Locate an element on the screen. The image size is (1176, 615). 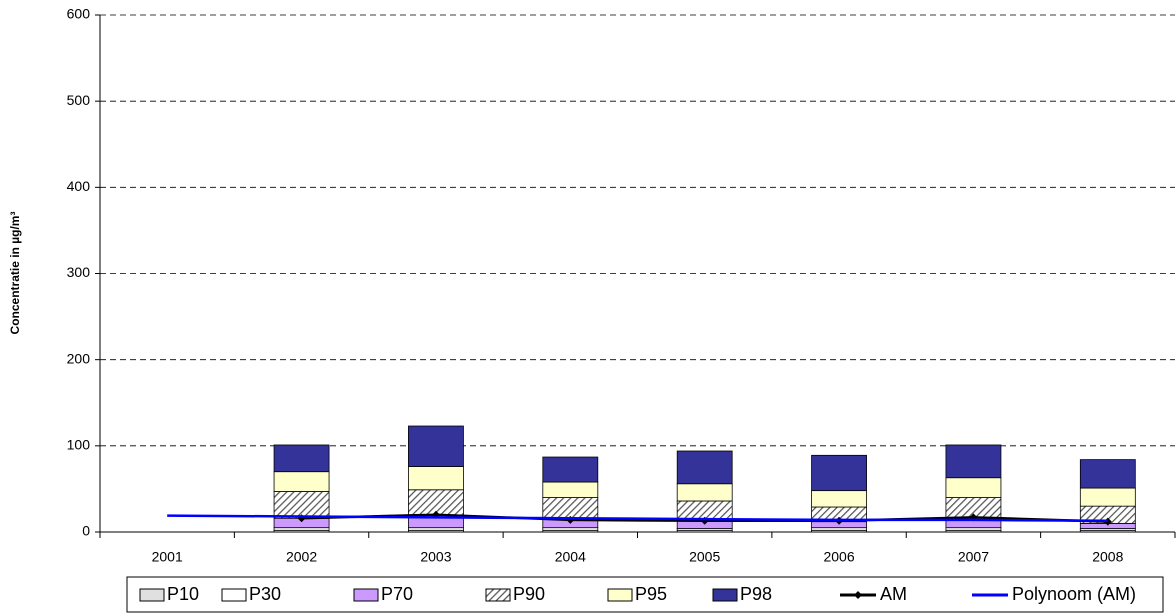
y-tick-label: 200 is located at coordinates (79, 358).